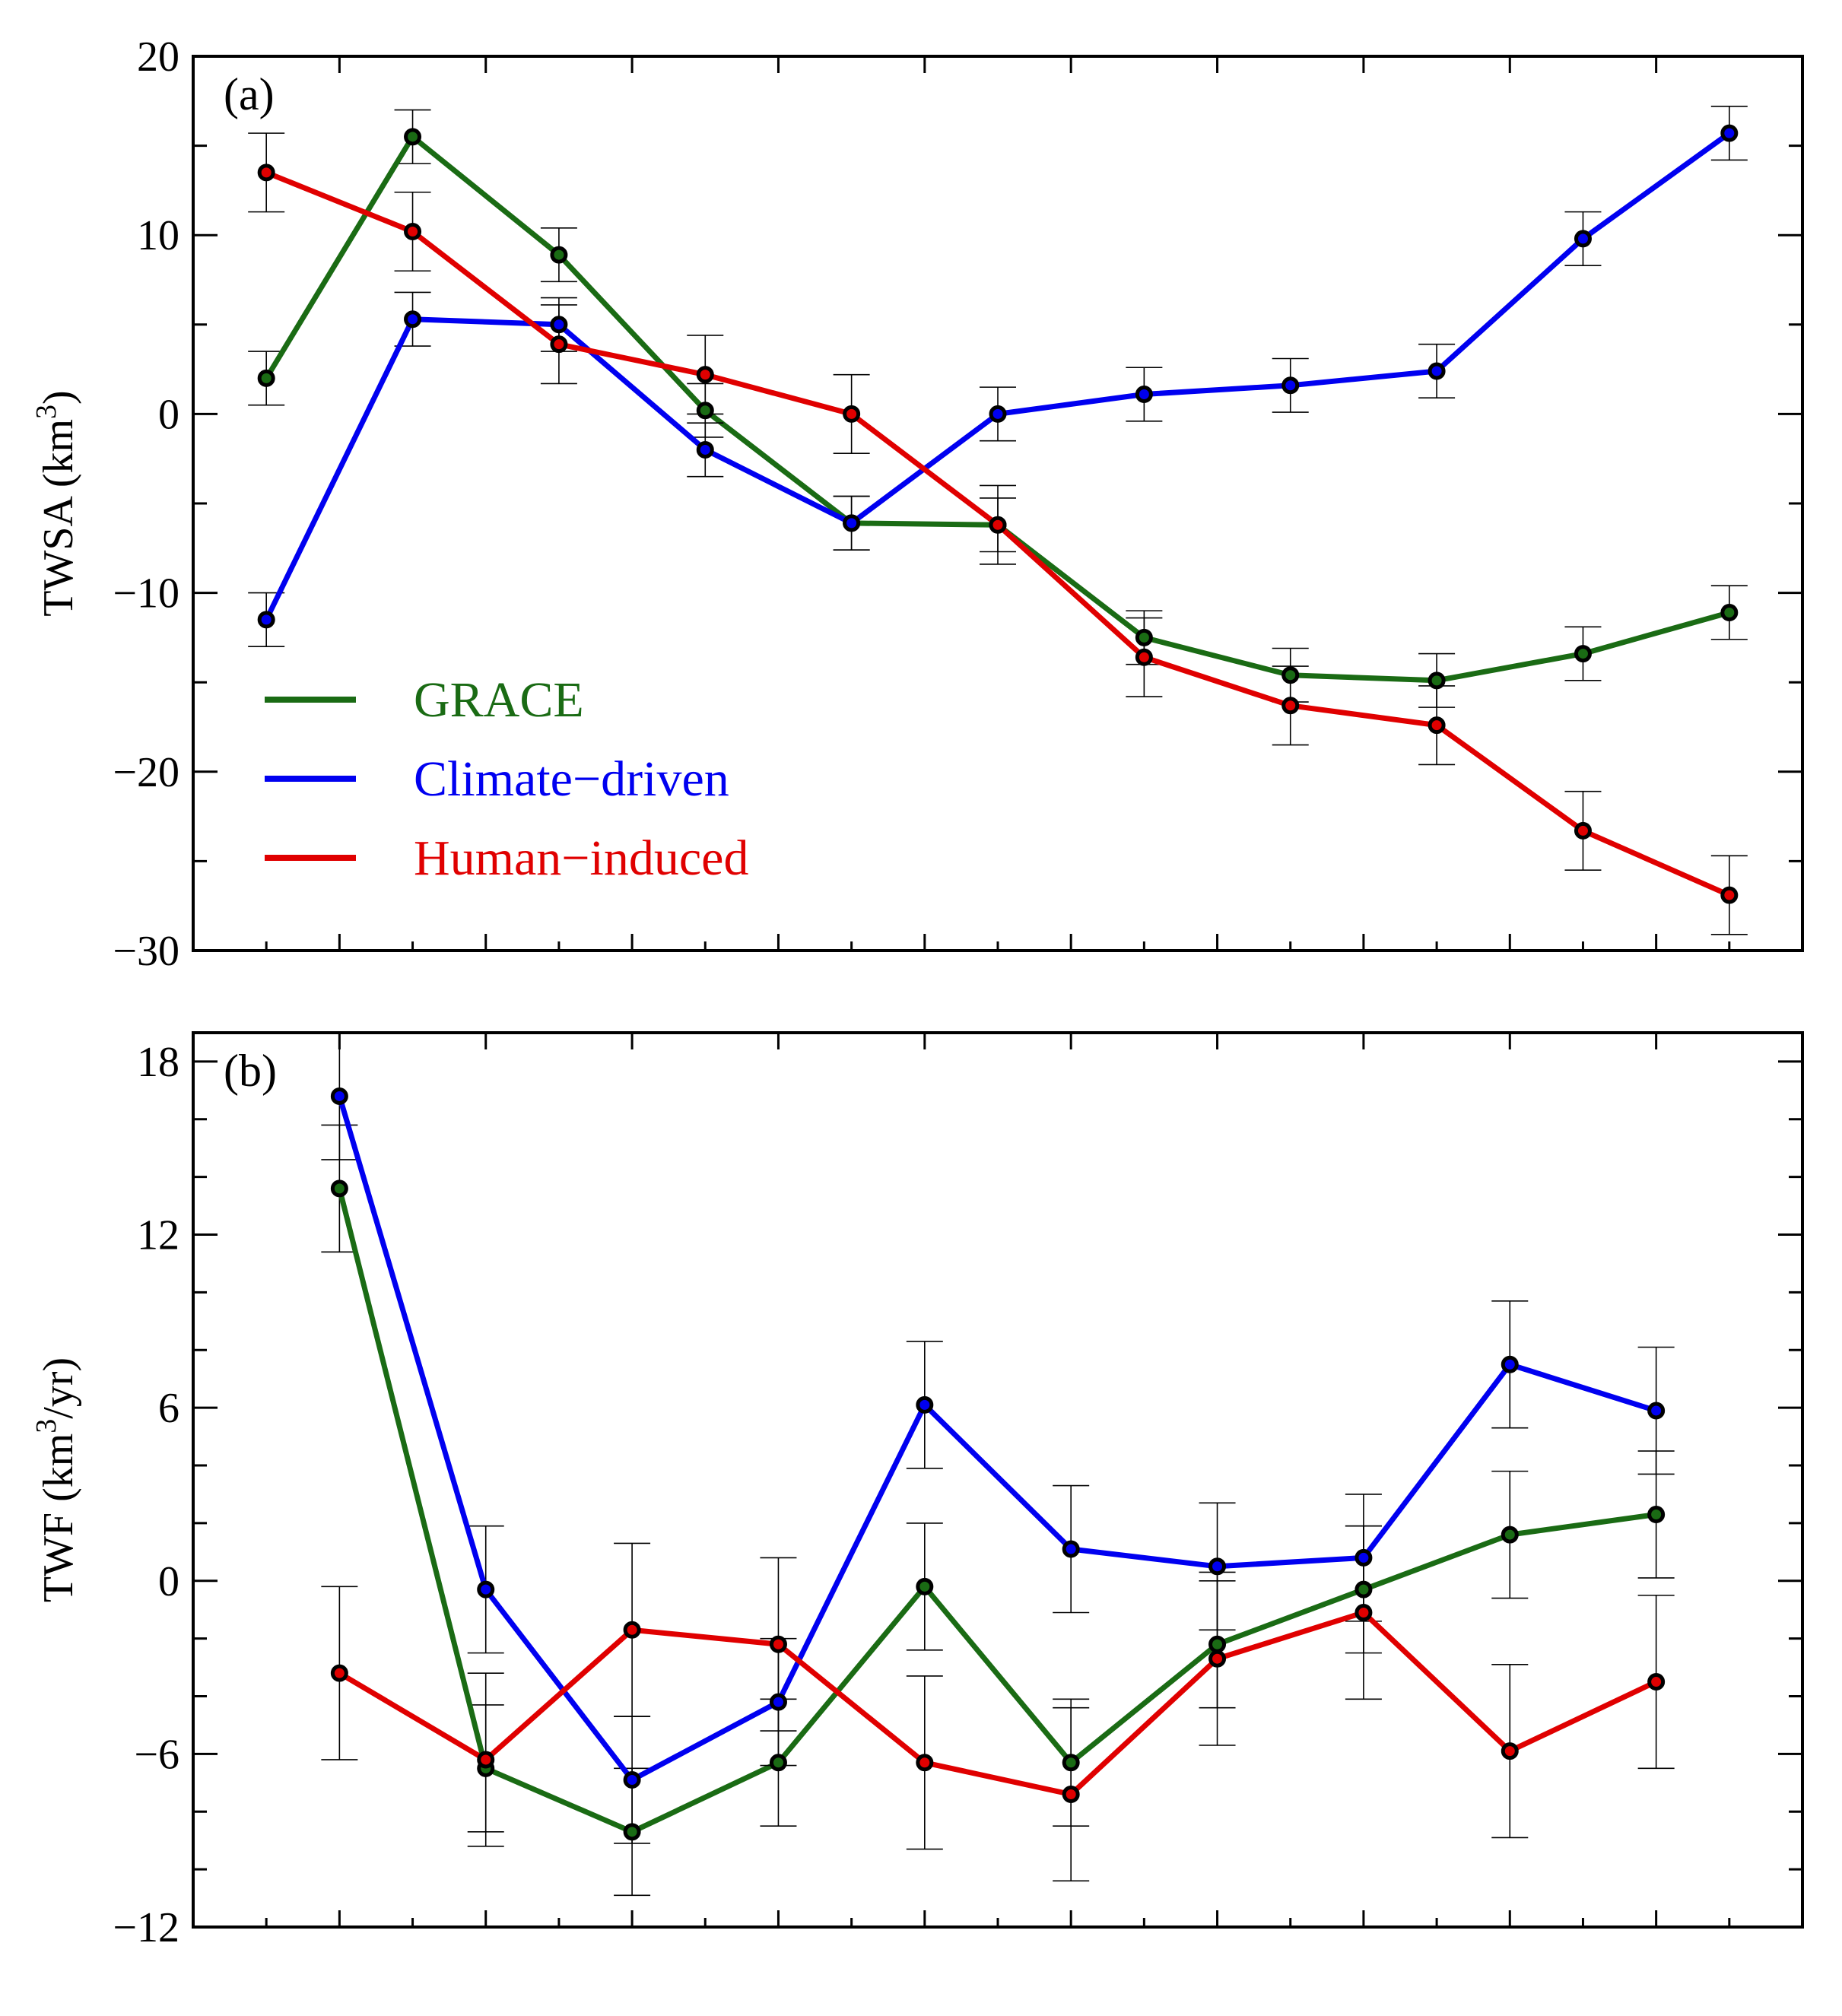 The height and width of the screenshot is (2016, 1842). Describe the element at coordinates (146, 773) in the screenshot. I see `y-tick-label: −20` at that location.